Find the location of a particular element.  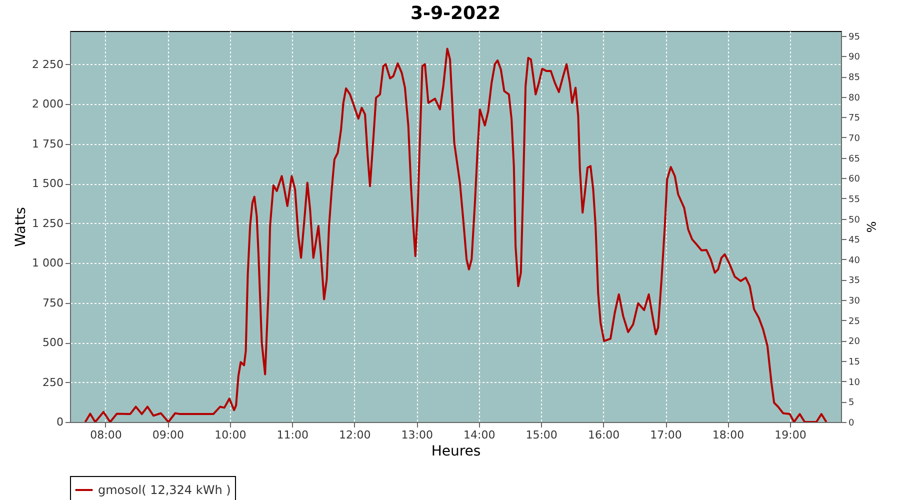

y-tick-label: 0 is located at coordinates (60, 422).